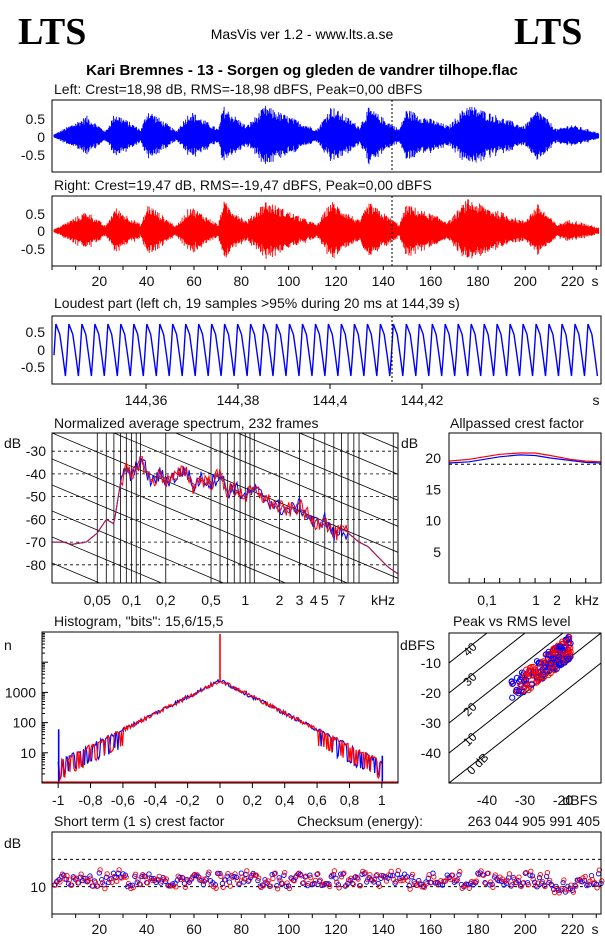 This screenshot has width=605, height=948. I want to click on allpassed-crest-plot, so click(525, 517).